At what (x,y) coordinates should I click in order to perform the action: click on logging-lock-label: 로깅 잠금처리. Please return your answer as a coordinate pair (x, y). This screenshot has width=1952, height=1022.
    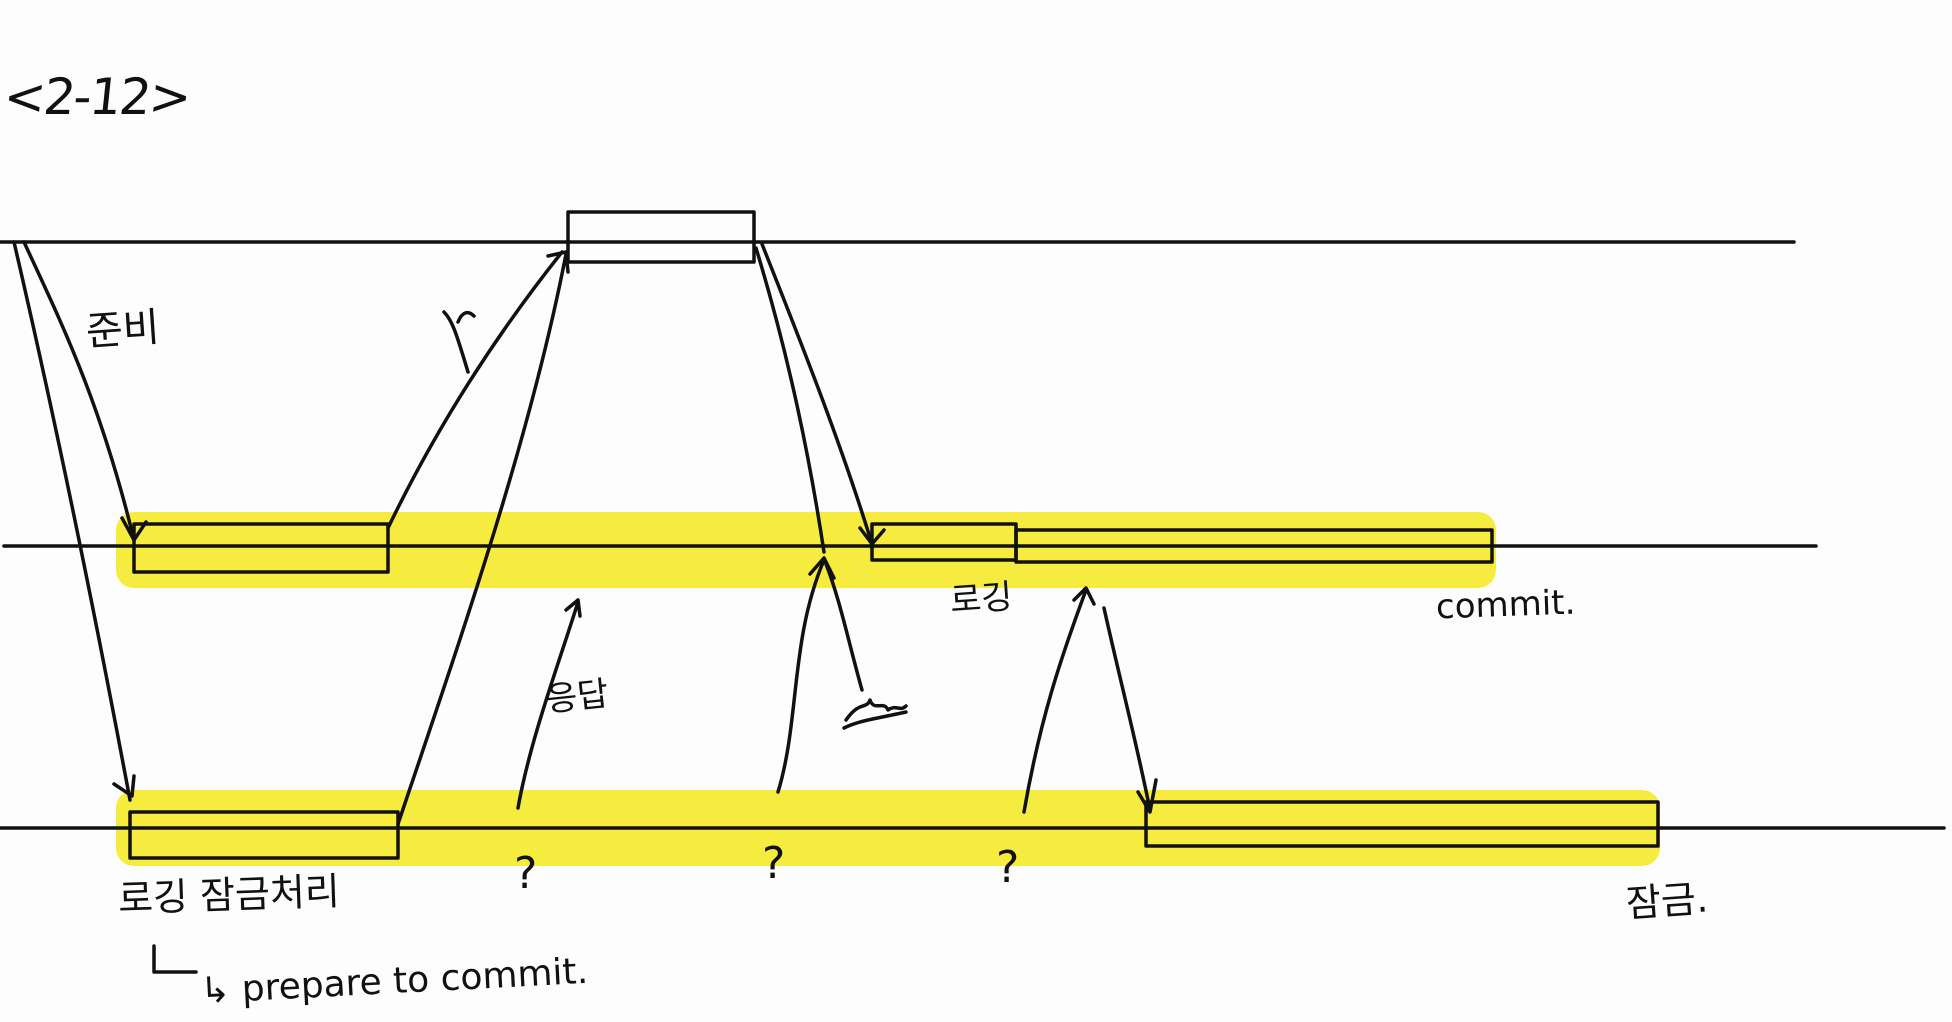
    Looking at the image, I should click on (229, 895).